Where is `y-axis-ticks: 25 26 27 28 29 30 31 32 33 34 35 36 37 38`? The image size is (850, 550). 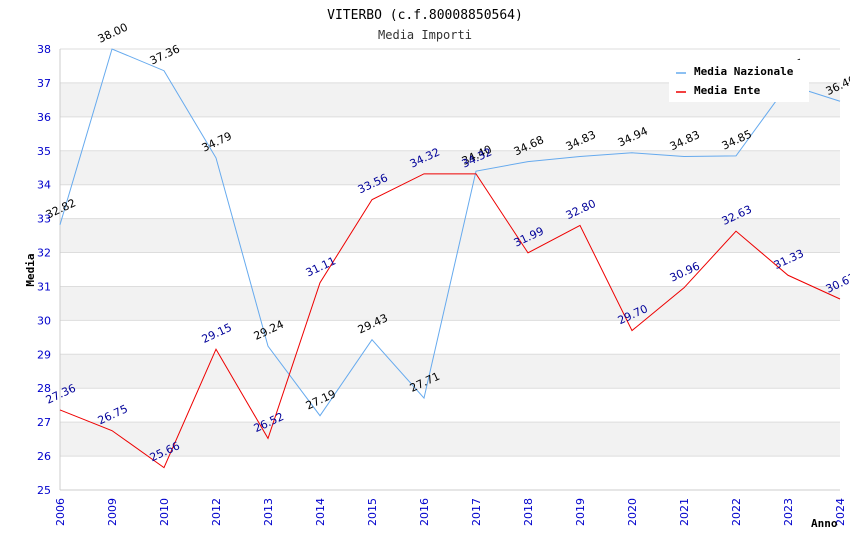
y-axis-ticks: 25 26 27 28 29 30 31 32 33 34 35 36 37 38 is located at coordinates (44, 270).